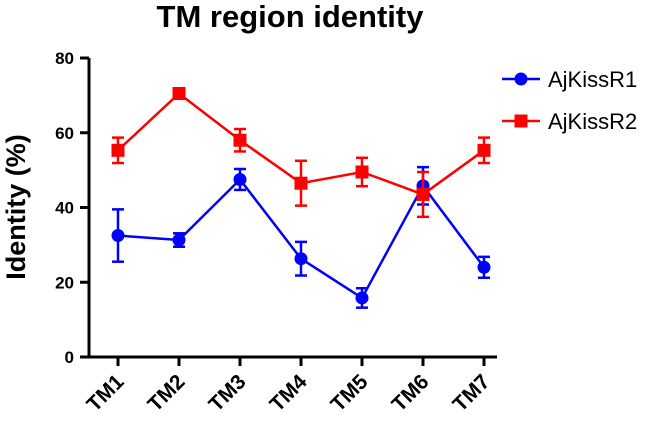 This screenshot has width=672, height=425. I want to click on x-tick-label: TM7, so click(472, 393).